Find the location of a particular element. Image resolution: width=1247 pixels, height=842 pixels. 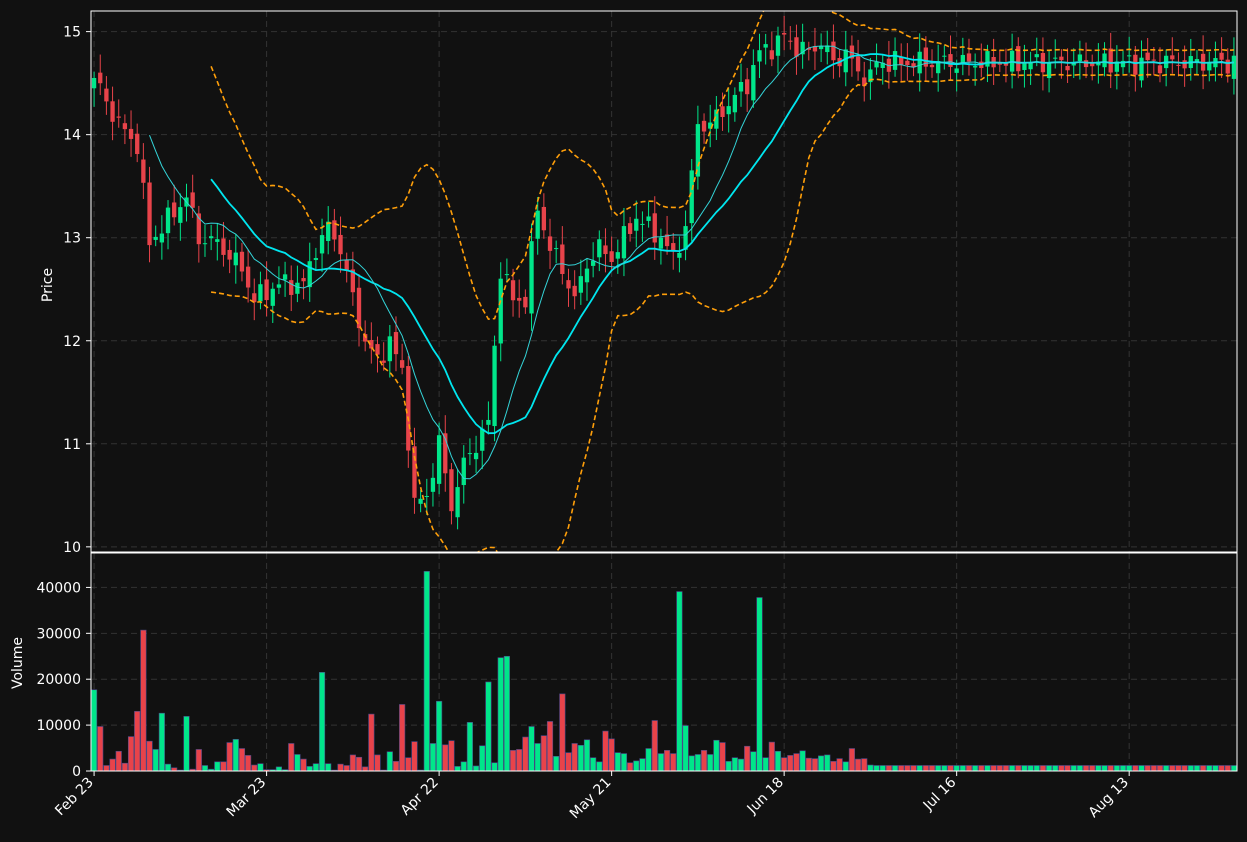

price-axis-title: Price is located at coordinates (48, 285).